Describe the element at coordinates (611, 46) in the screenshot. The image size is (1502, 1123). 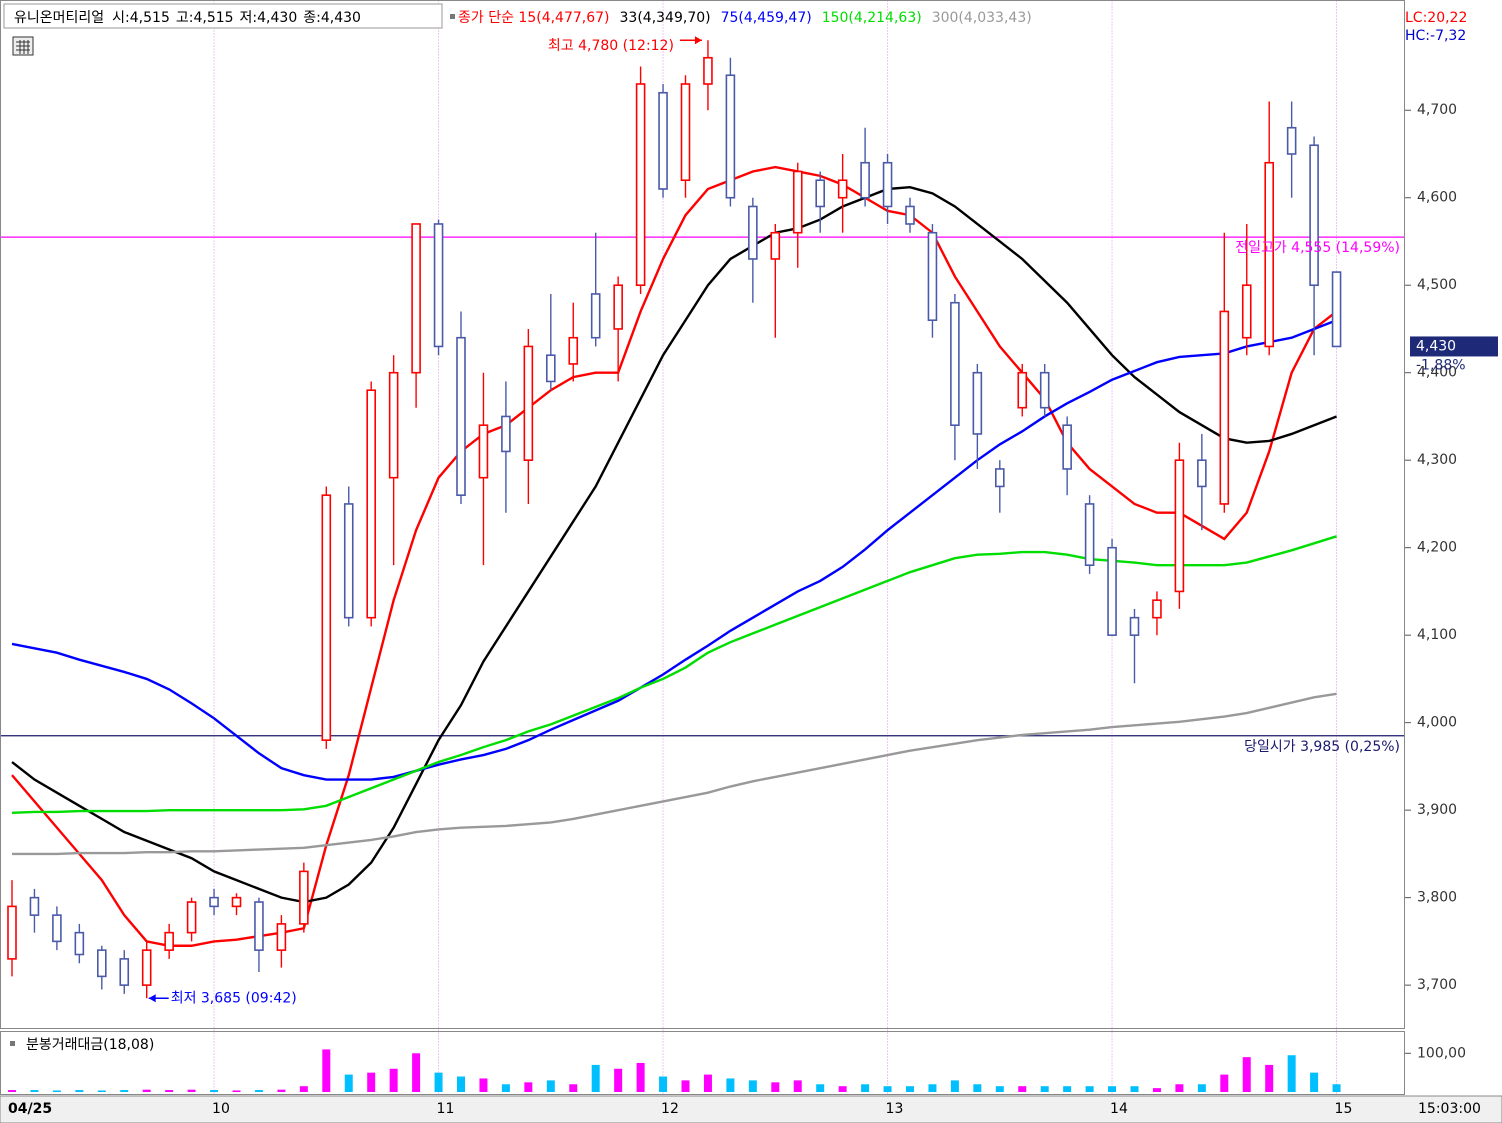
I see `extreme-label: 최고 4,780 (12:12)` at that location.